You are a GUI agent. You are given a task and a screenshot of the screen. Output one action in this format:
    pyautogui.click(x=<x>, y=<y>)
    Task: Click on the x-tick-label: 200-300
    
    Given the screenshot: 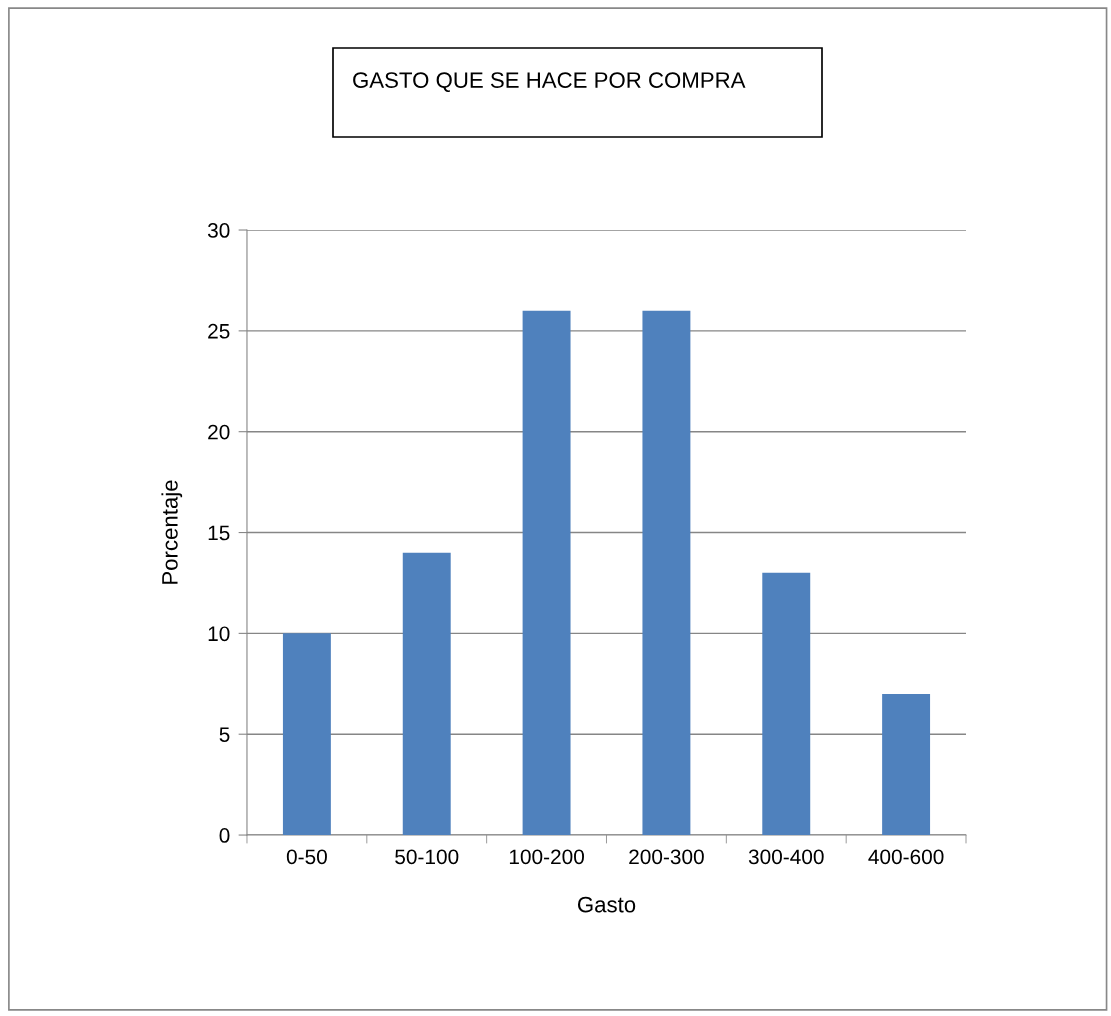 What is the action you would take?
    pyautogui.click(x=666, y=857)
    